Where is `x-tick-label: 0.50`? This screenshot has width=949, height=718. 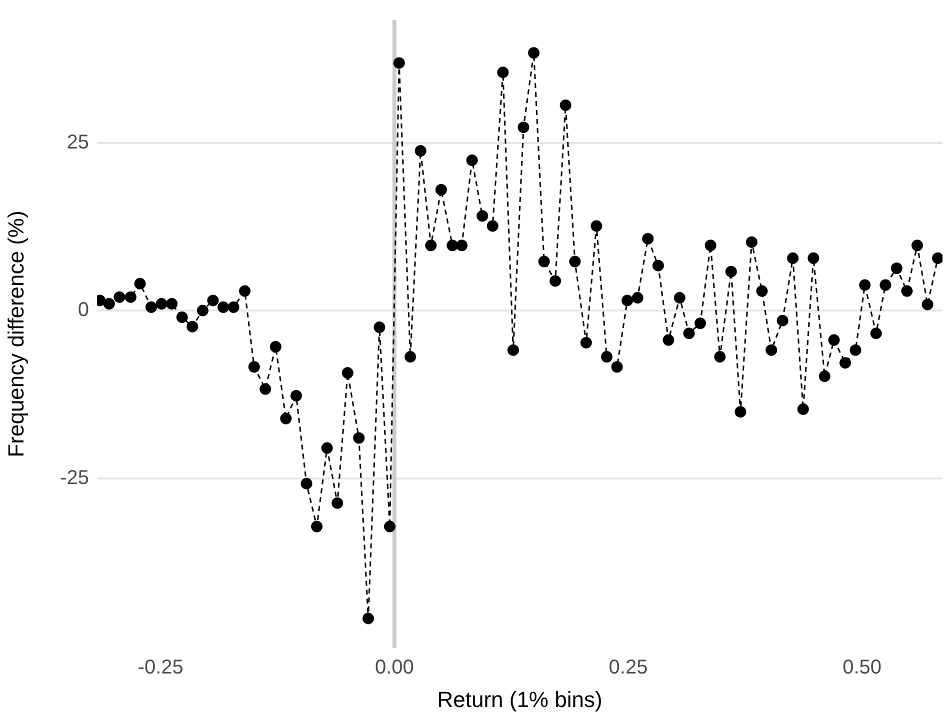 x-tick-label: 0.50 is located at coordinates (862, 667).